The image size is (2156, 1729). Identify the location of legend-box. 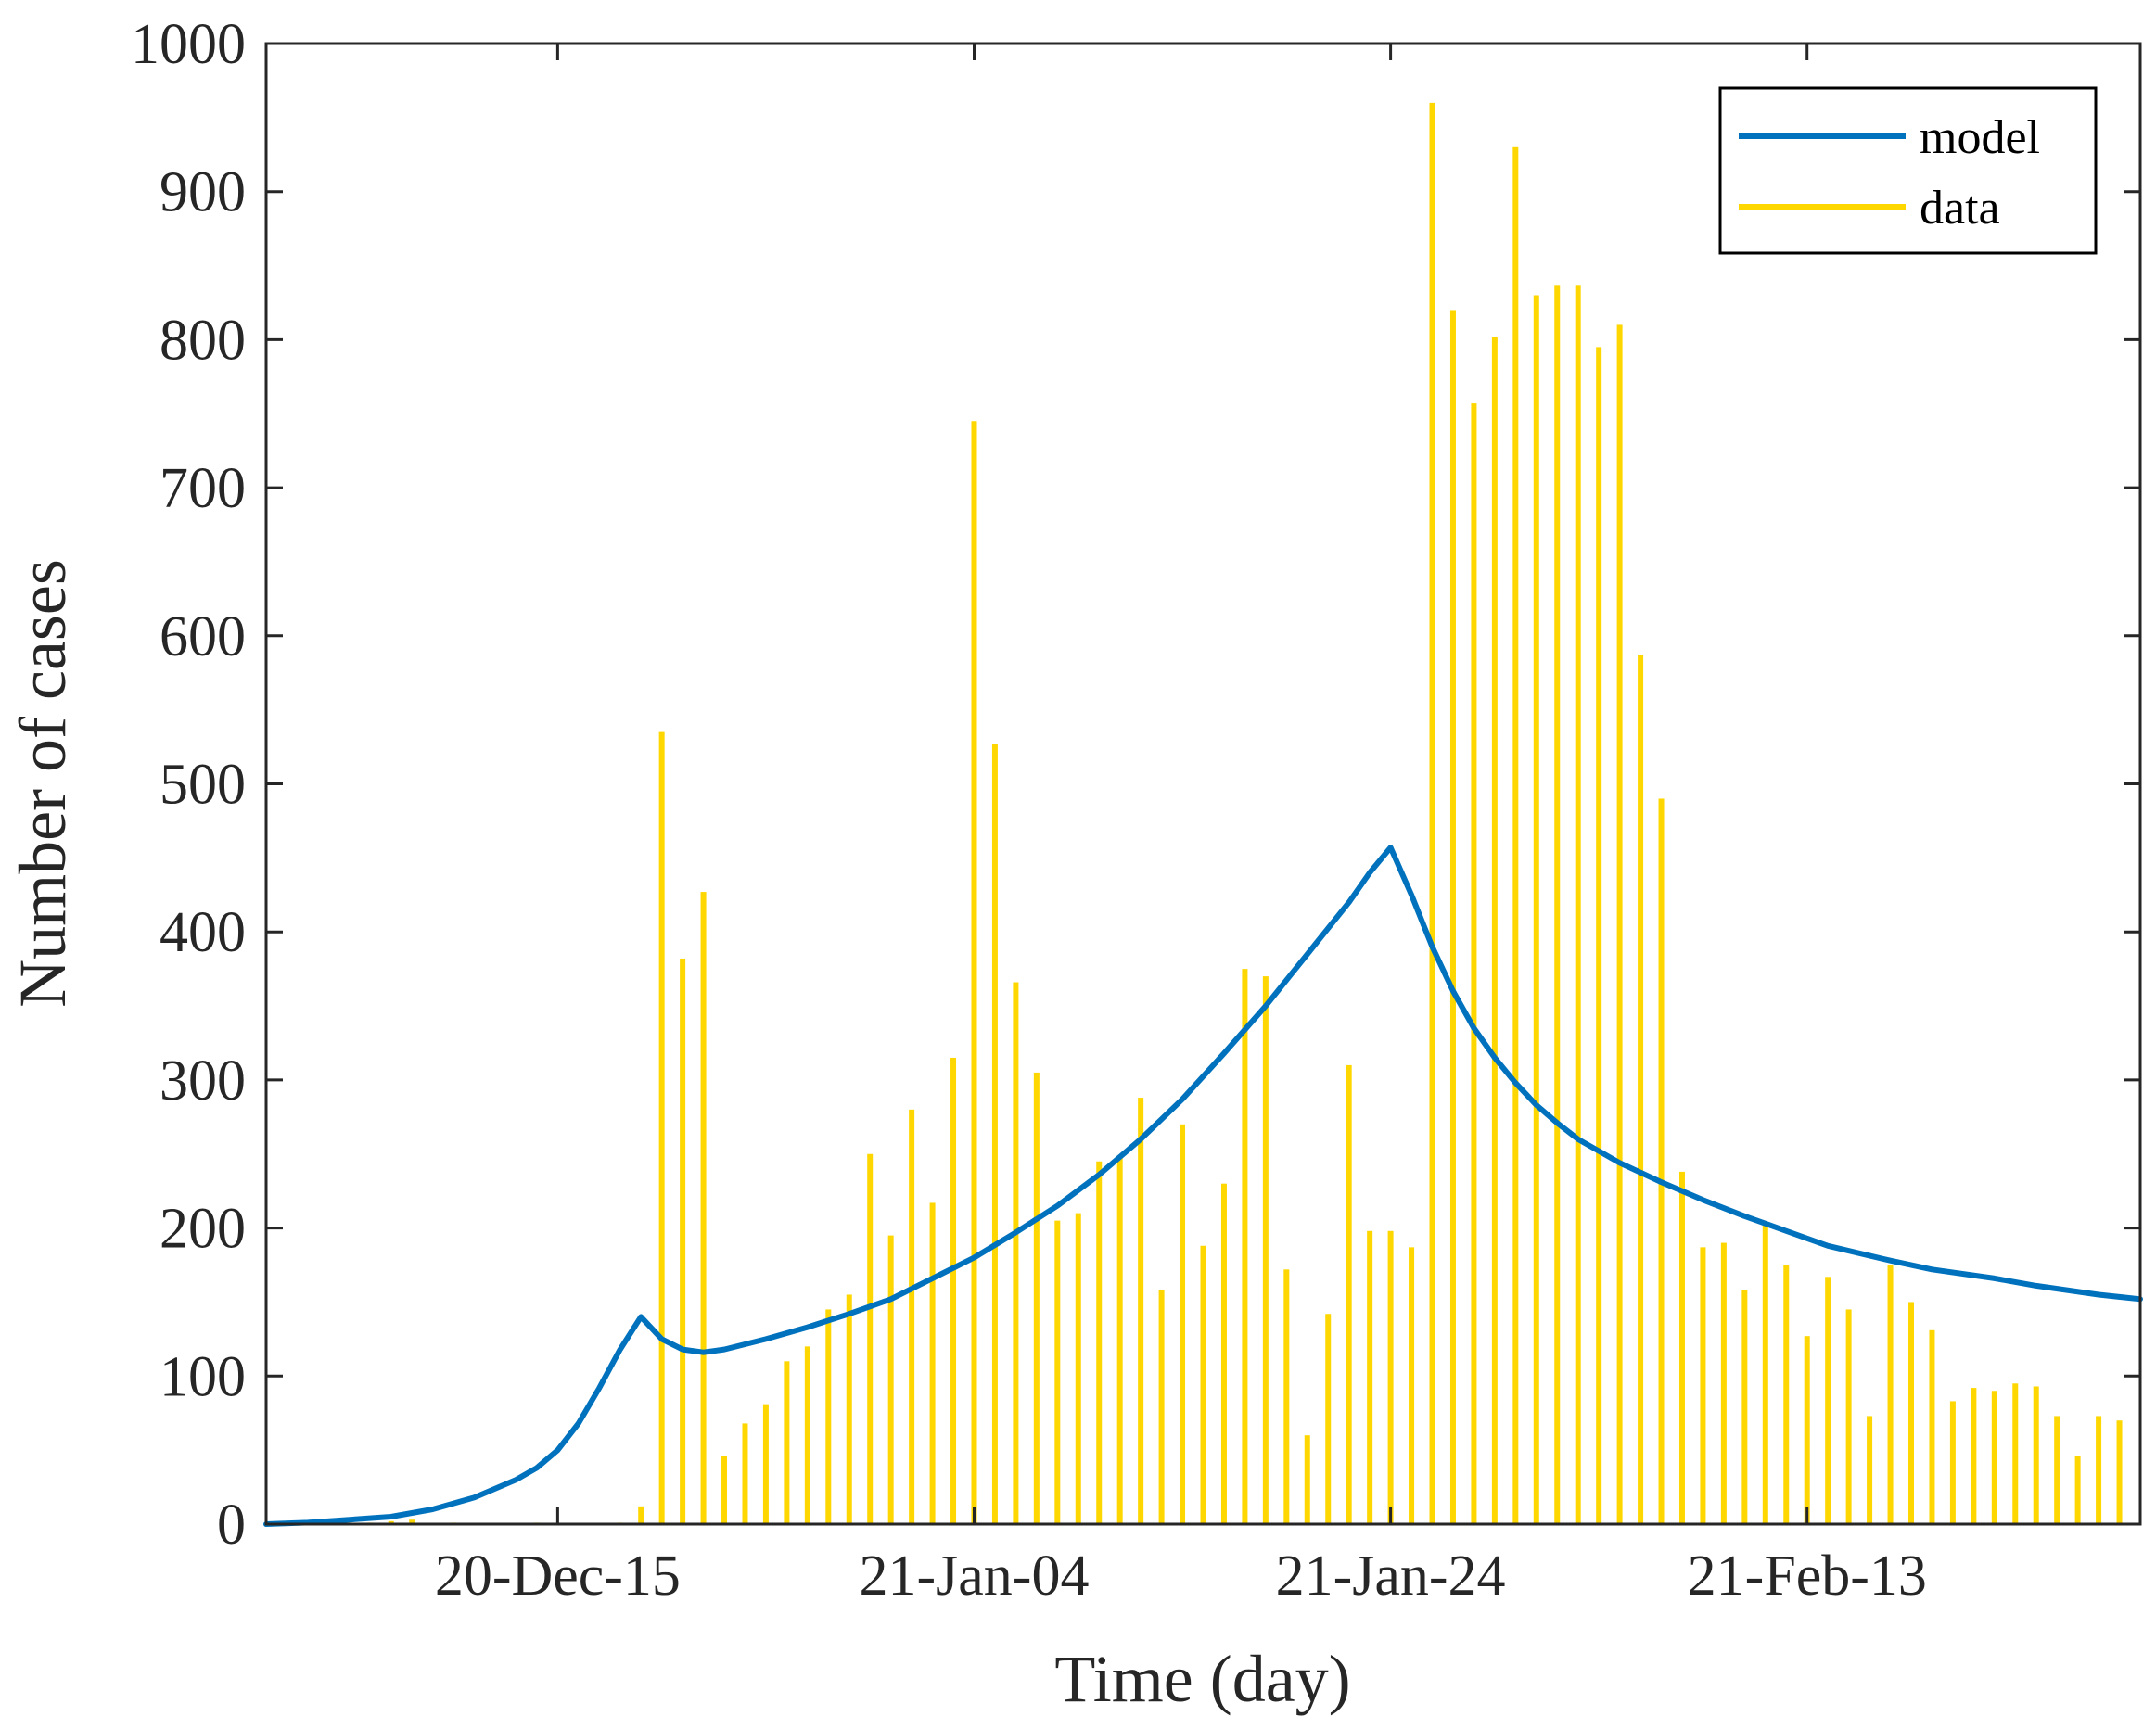
(1908, 170).